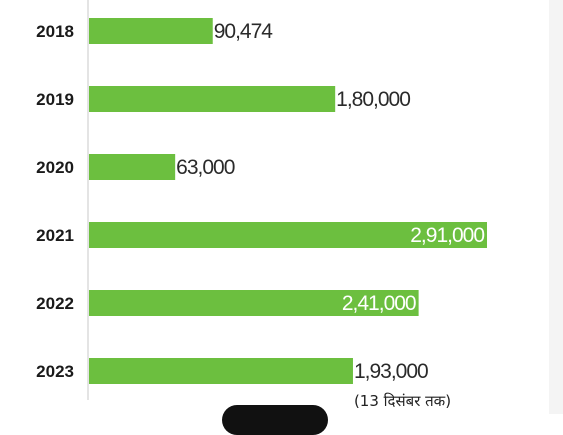 The height and width of the screenshot is (435, 563). What do you see at coordinates (132, 167) in the screenshot?
I see `bar-2020` at bounding box center [132, 167].